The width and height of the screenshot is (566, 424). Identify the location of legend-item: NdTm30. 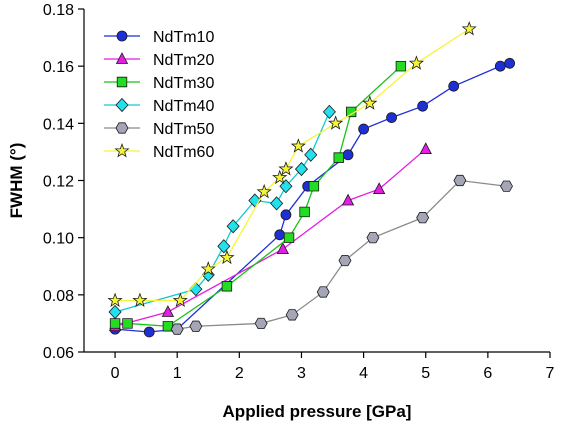
(159, 83).